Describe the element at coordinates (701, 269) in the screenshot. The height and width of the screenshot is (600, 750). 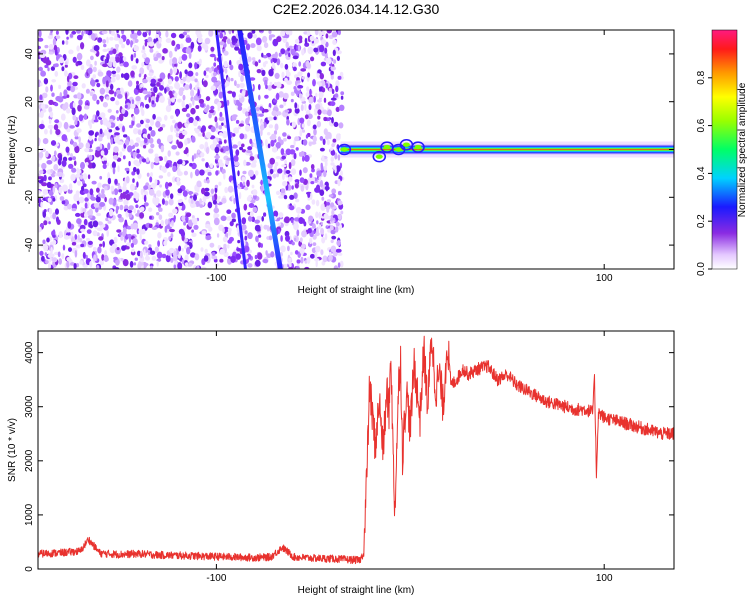
I see `colorbar-tick-label: 0.0` at that location.